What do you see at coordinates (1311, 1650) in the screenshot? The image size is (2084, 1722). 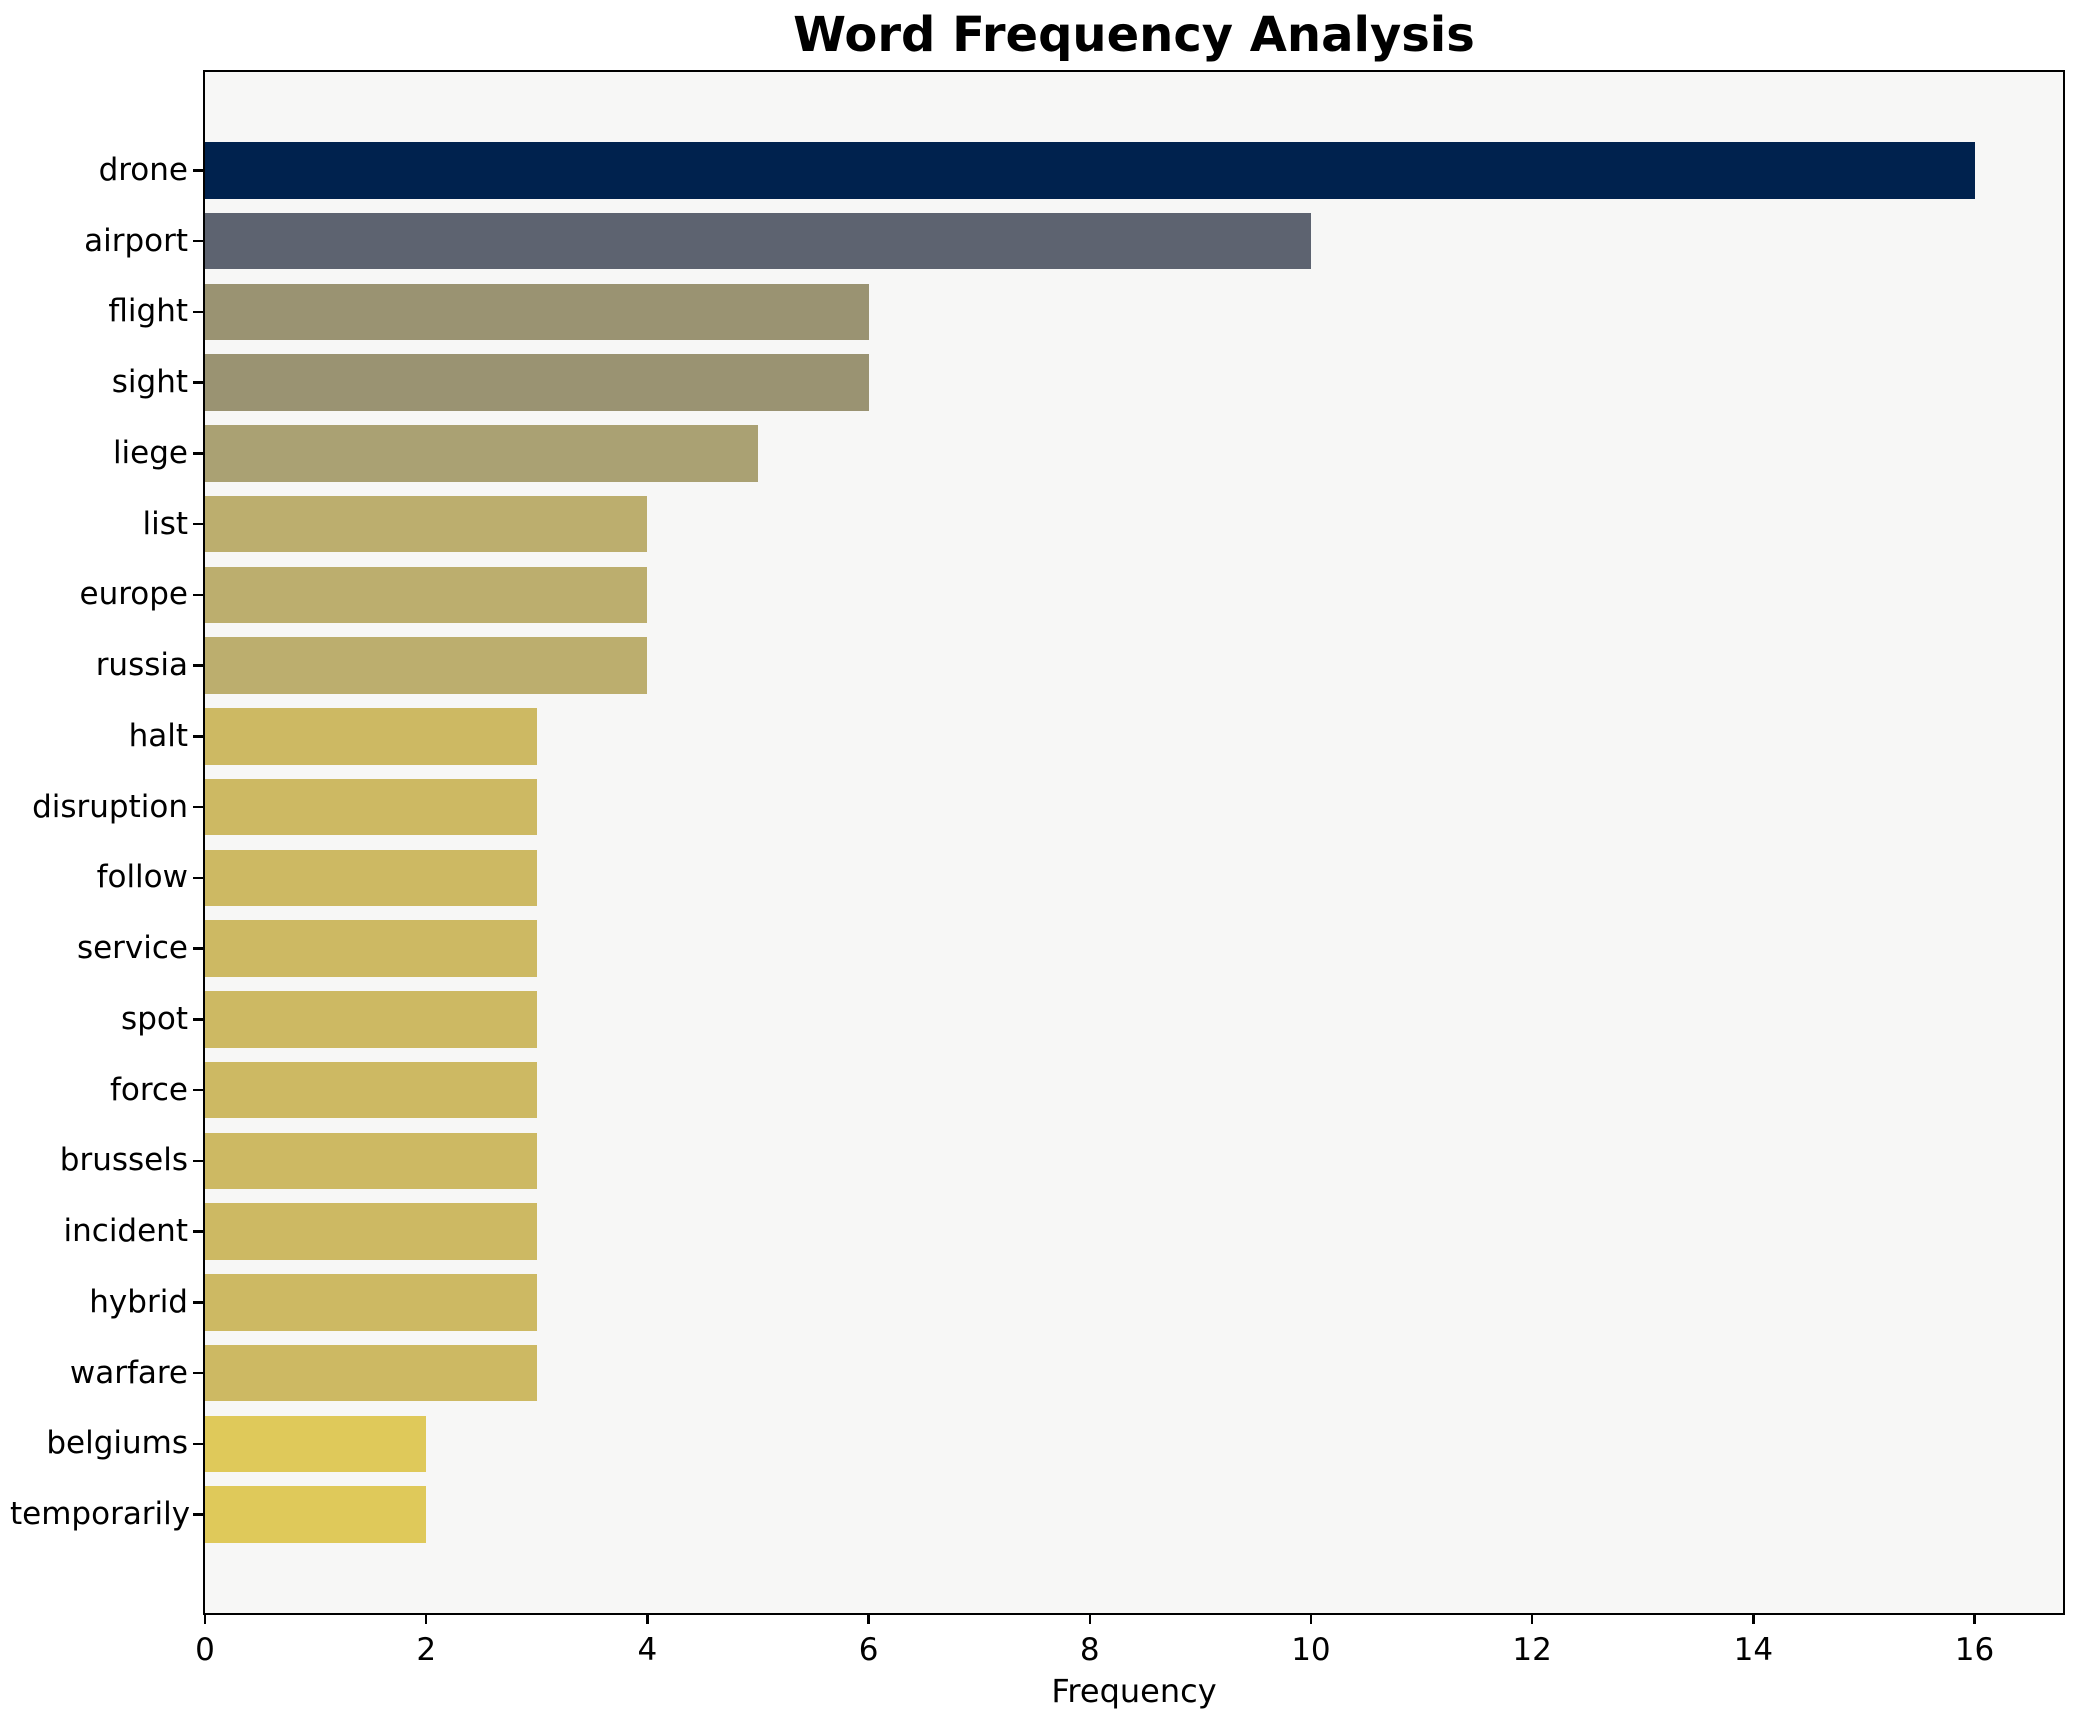 I see `x-tick-label: 10` at bounding box center [1311, 1650].